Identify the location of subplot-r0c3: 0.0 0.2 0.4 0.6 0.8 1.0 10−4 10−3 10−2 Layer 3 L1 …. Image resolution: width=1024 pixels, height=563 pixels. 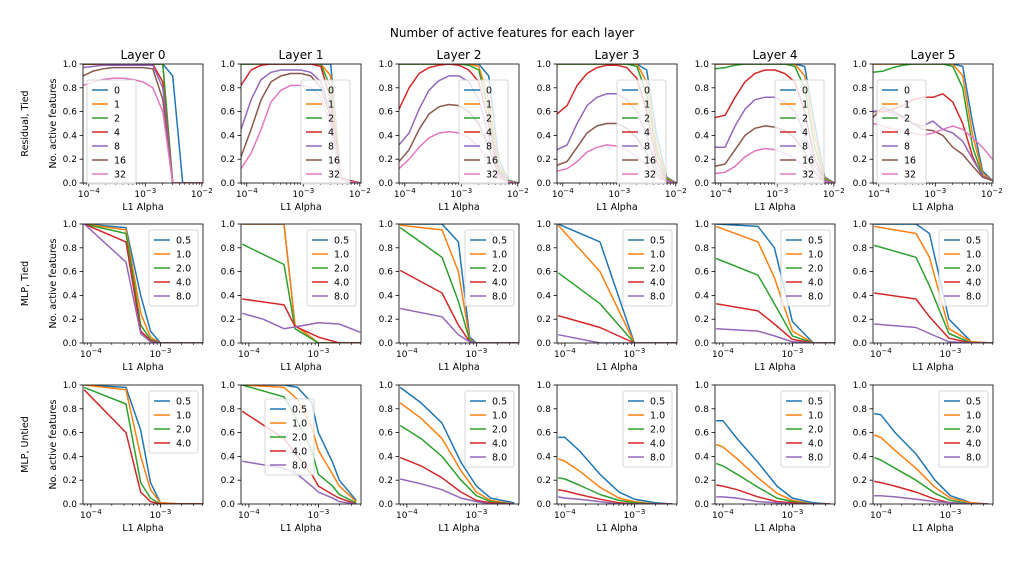
(612, 130).